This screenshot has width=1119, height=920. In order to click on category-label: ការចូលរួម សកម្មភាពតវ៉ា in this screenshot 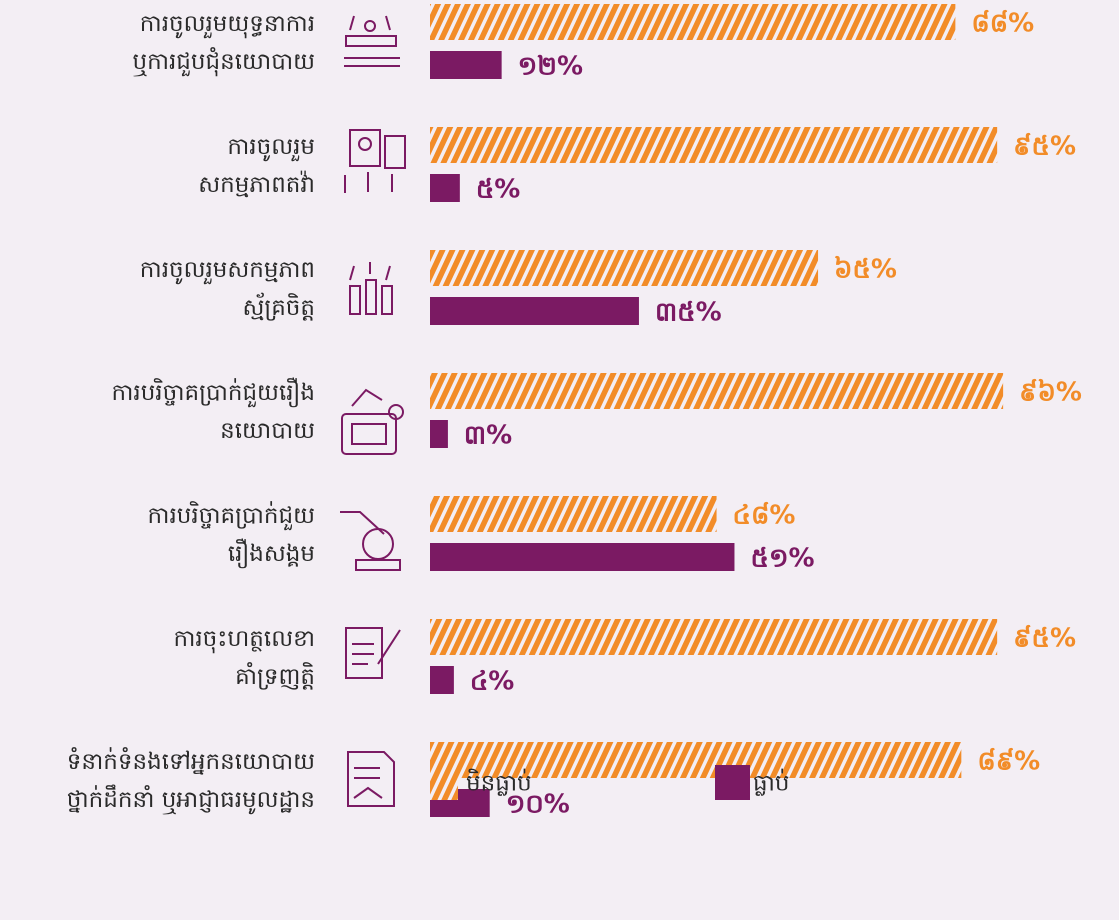, I will do `click(256, 166)`.